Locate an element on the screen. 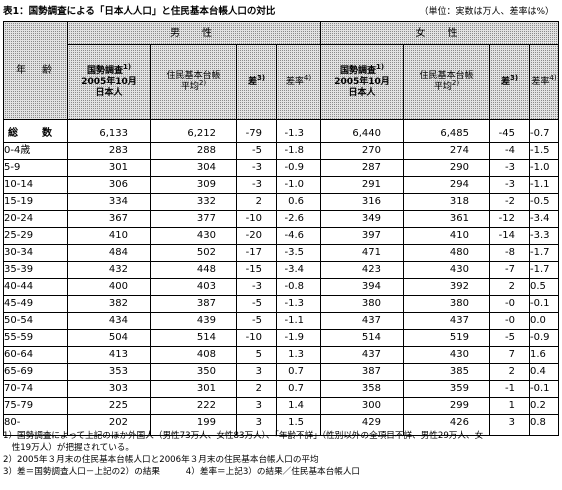  age-label: 45-49 is located at coordinates (35, 304).